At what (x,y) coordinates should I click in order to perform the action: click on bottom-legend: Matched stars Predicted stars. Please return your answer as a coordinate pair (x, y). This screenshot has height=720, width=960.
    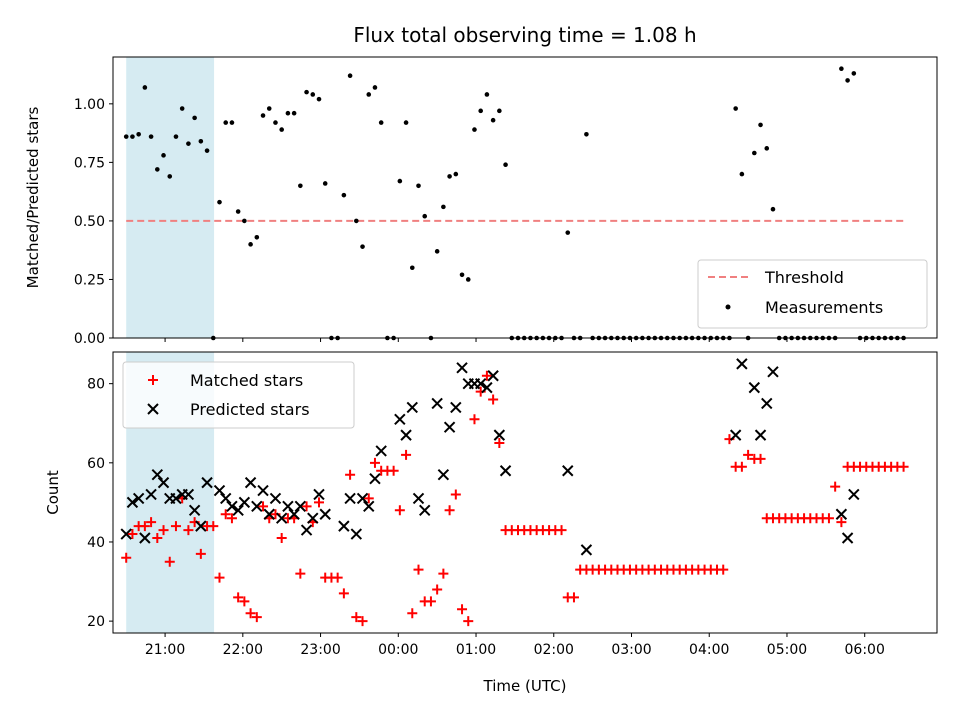
    Looking at the image, I should click on (238, 395).